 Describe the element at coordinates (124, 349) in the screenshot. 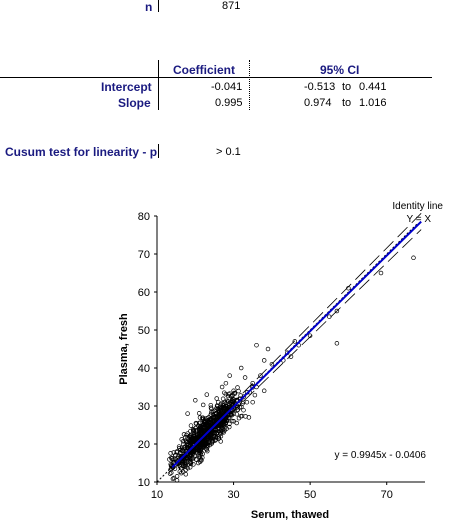

I see `y-axis-title: Plasma, fresh` at that location.